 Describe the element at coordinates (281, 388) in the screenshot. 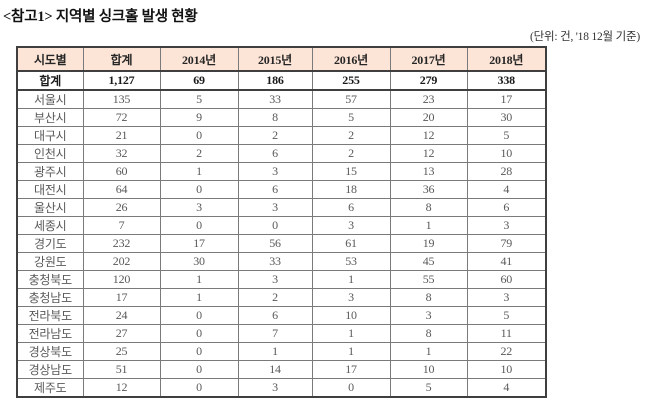

I see `table-row: 제주도 12 0 3 0 5 4` at that location.